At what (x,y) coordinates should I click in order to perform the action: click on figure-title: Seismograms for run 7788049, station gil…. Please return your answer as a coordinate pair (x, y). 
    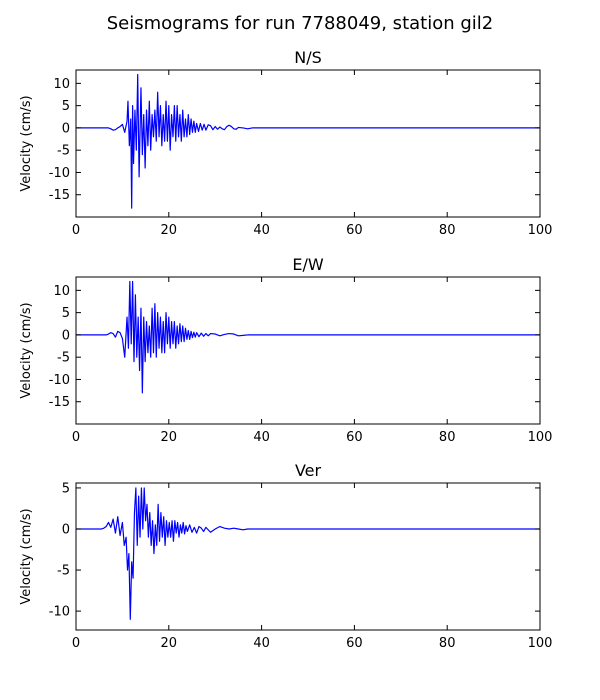
    Looking at the image, I should click on (300, 23).